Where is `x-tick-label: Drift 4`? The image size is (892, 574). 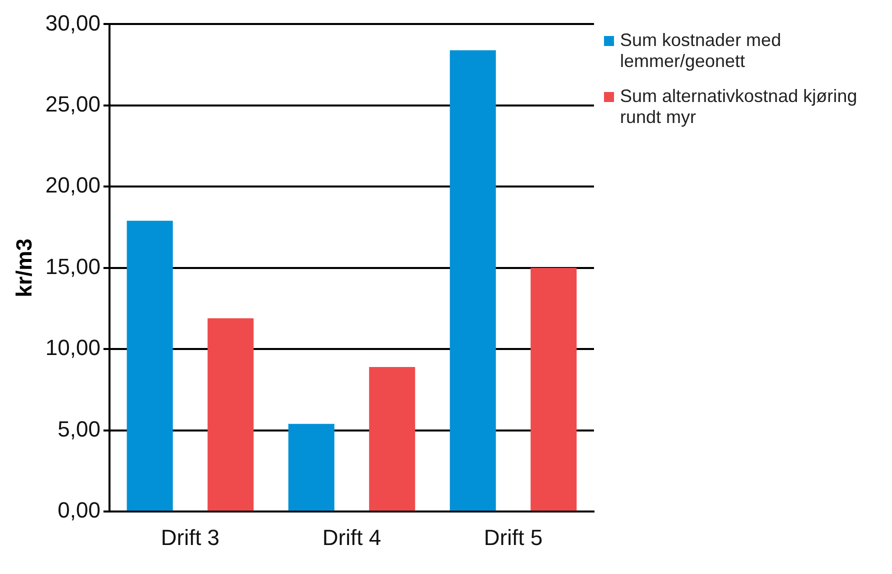
x-tick-label: Drift 4 is located at coordinates (352, 537).